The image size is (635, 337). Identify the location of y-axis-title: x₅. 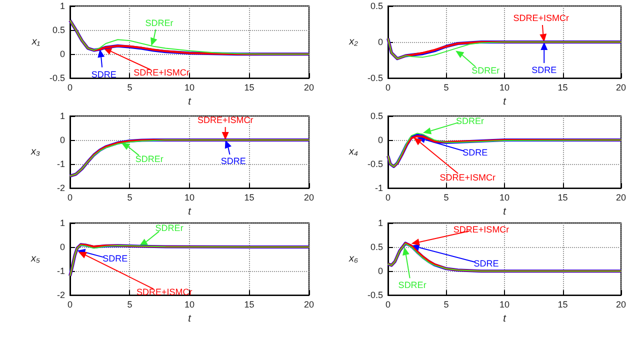
(35, 259).